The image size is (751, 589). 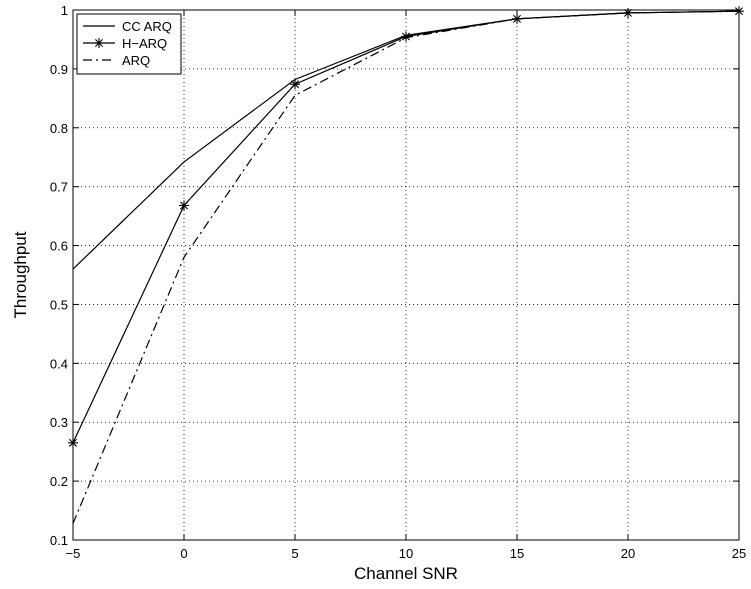 What do you see at coordinates (406, 573) in the screenshot?
I see `x-axis-label: Channel SNR` at bounding box center [406, 573].